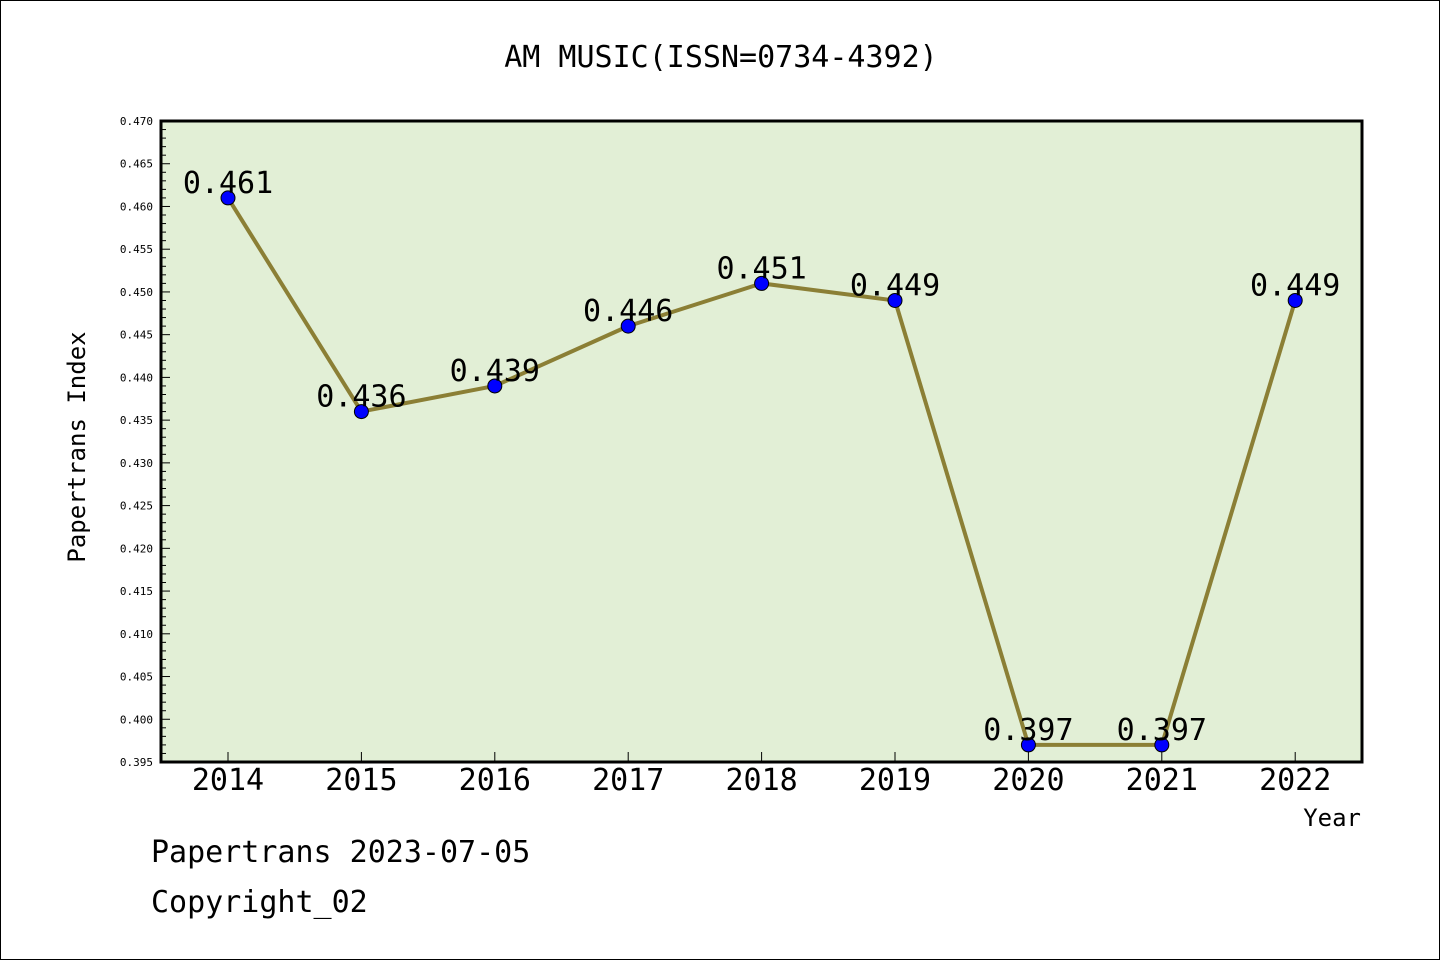 The image size is (1440, 960). I want to click on y-tick-label: 0.405, so click(136, 677).